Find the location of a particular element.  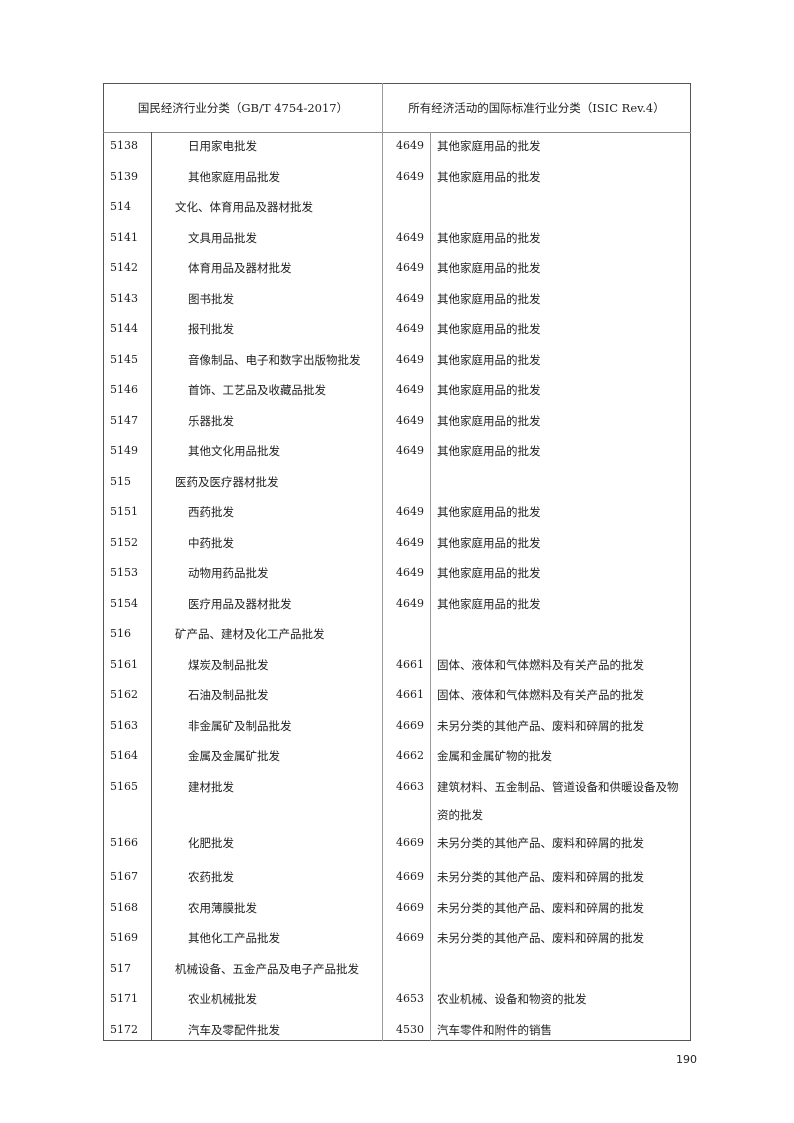

gb-code: 5144 is located at coordinates (124, 328).